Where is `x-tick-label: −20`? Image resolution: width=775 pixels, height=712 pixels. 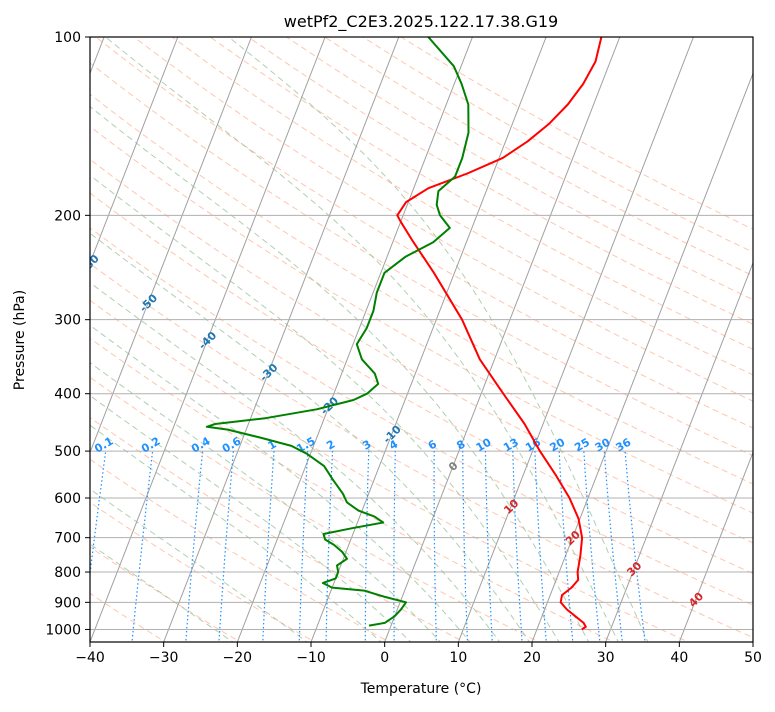
x-tick-label: −20 is located at coordinates (238, 658).